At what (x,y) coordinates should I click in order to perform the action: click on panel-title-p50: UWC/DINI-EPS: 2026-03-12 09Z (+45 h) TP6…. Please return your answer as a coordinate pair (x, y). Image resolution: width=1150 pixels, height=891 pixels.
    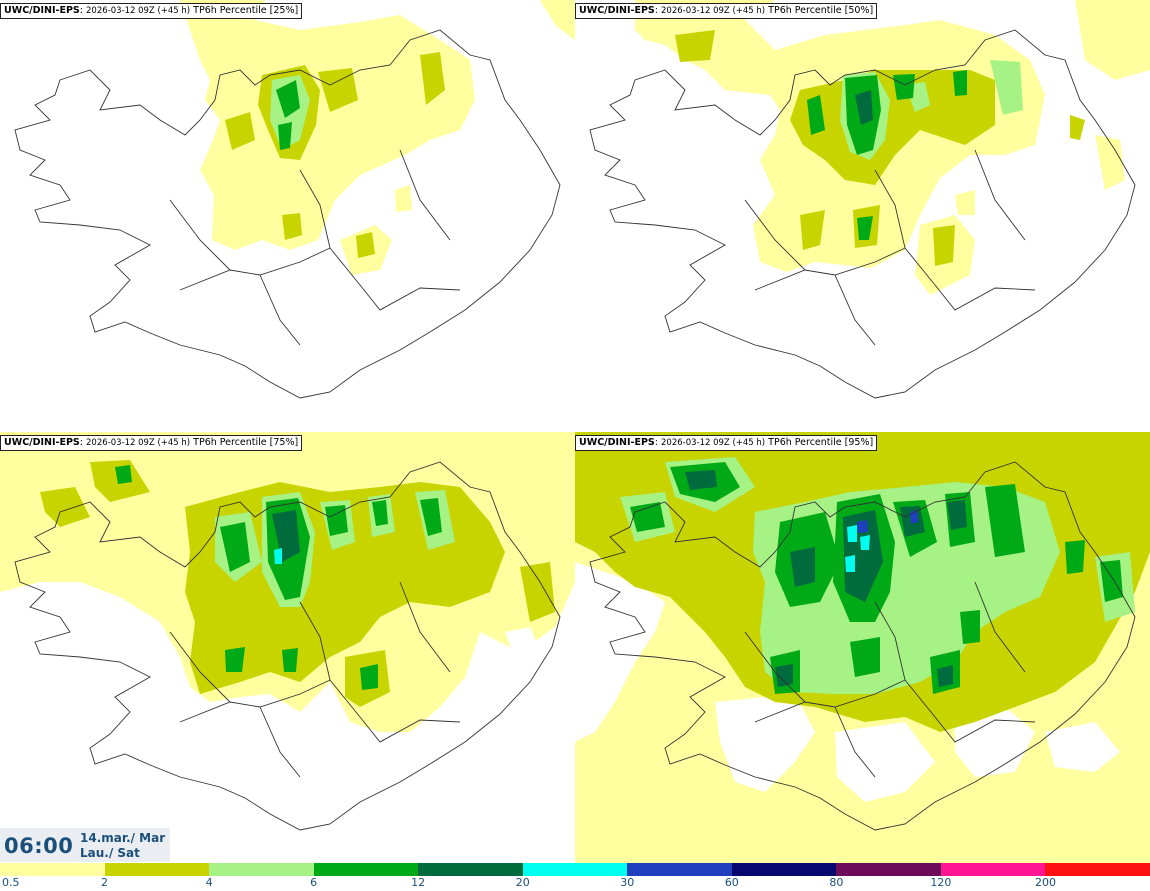
    Looking at the image, I should click on (726, 11).